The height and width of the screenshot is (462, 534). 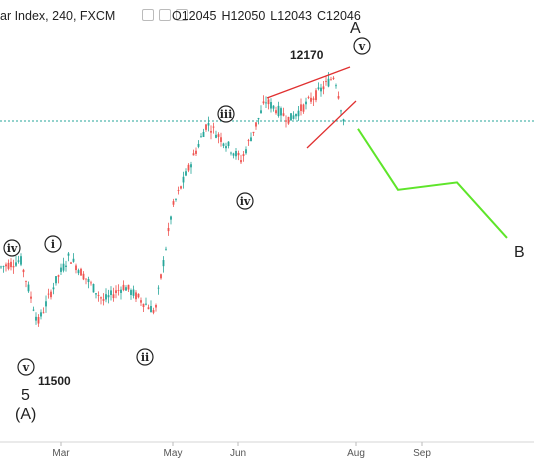 I want to click on wave-i-marker: i, so click(x=53, y=244).